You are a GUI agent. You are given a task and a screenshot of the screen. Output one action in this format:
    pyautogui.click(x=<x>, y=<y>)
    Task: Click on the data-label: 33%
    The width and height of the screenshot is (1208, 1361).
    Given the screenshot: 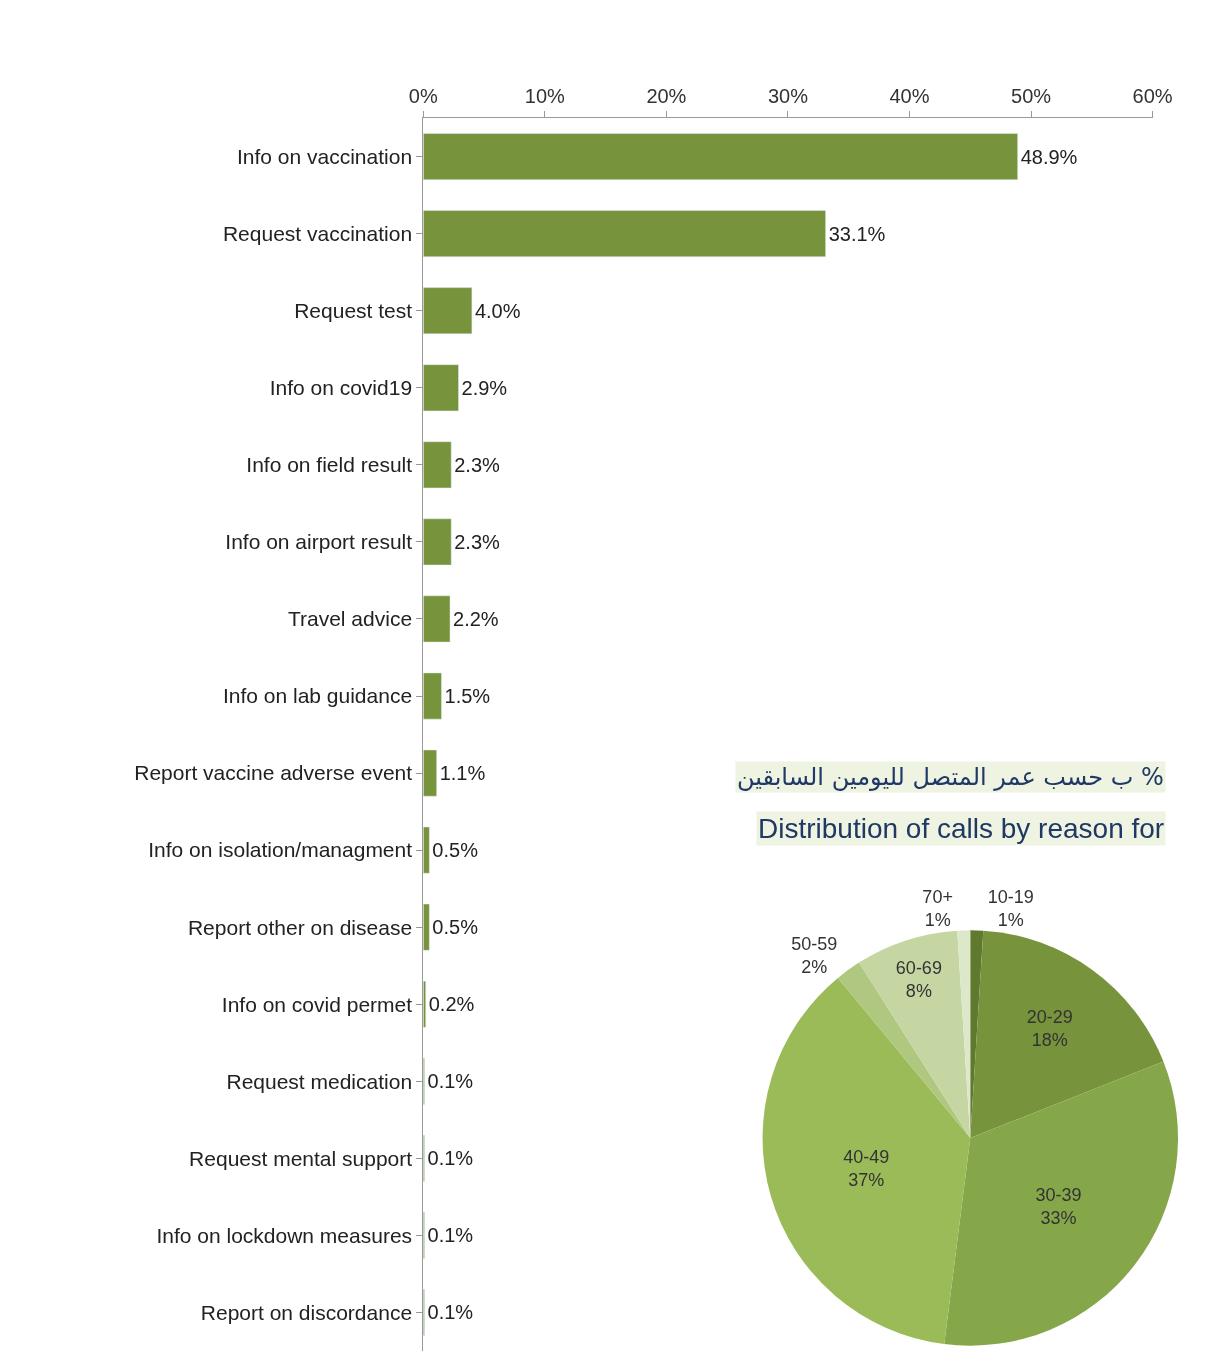 What is the action you would take?
    pyautogui.click(x=1058, y=1218)
    